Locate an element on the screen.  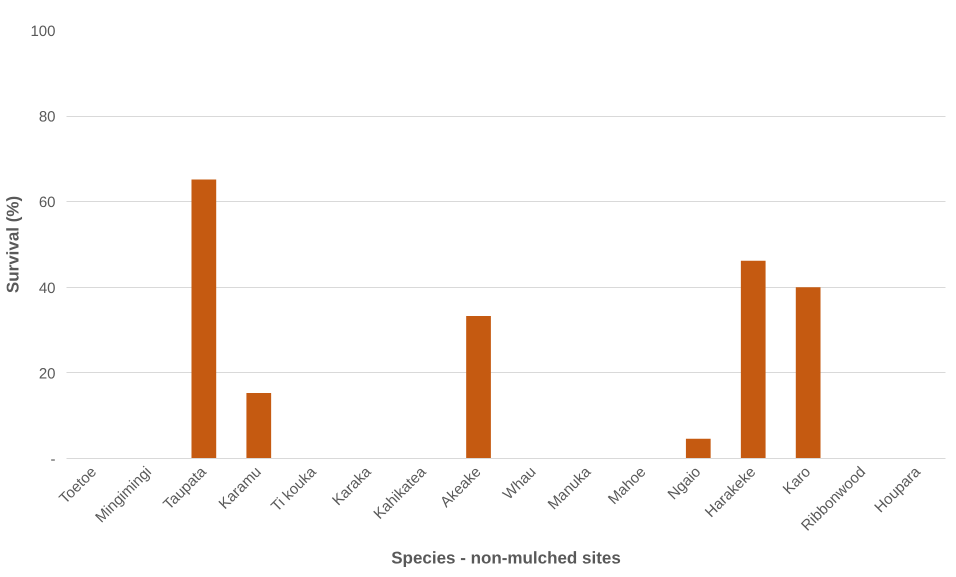
y-tick-label: - is located at coordinates (53, 459).